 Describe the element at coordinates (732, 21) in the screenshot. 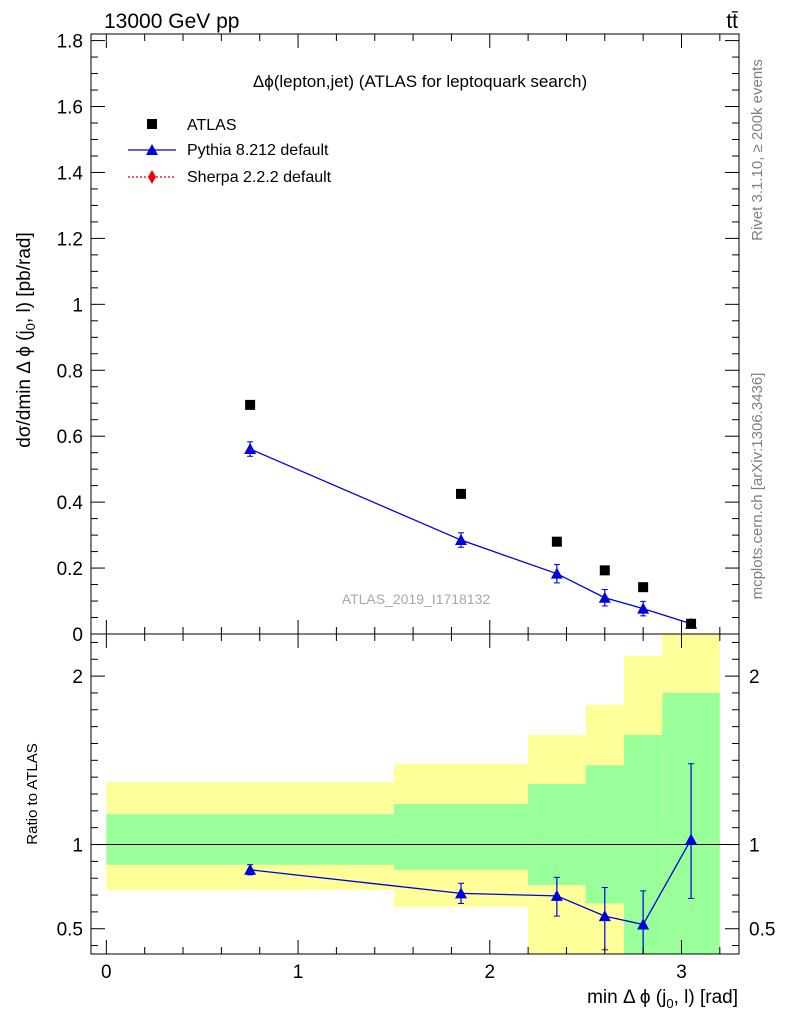

I see `process-label: tt̄` at that location.